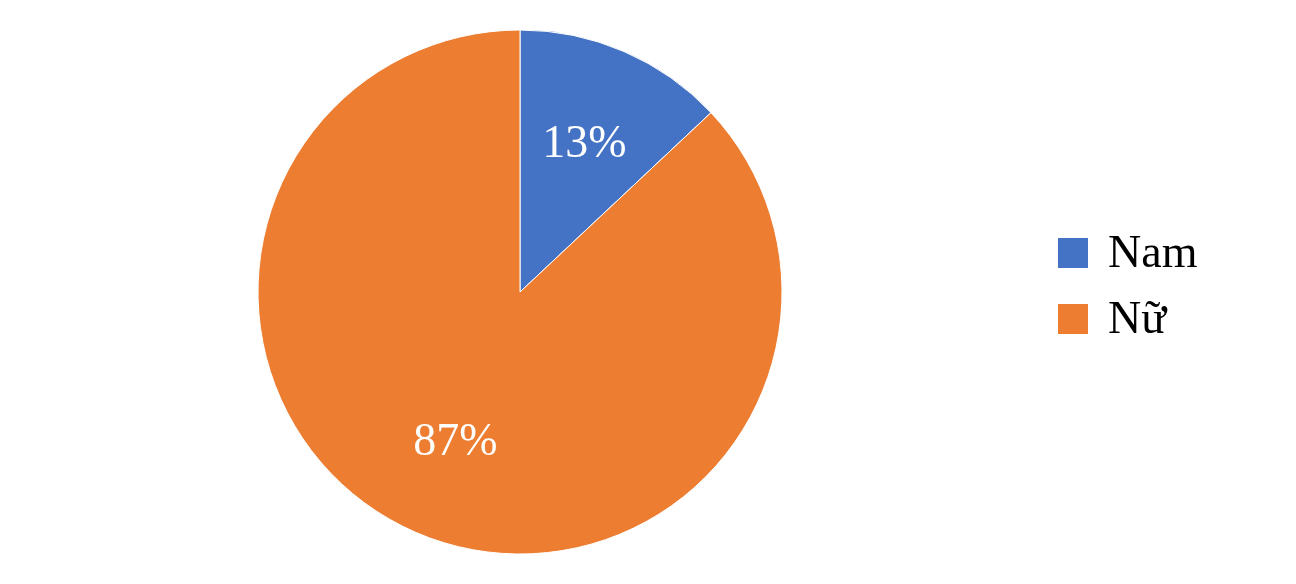 The height and width of the screenshot is (584, 1296). I want to click on data-label: 13%, so click(584, 141).